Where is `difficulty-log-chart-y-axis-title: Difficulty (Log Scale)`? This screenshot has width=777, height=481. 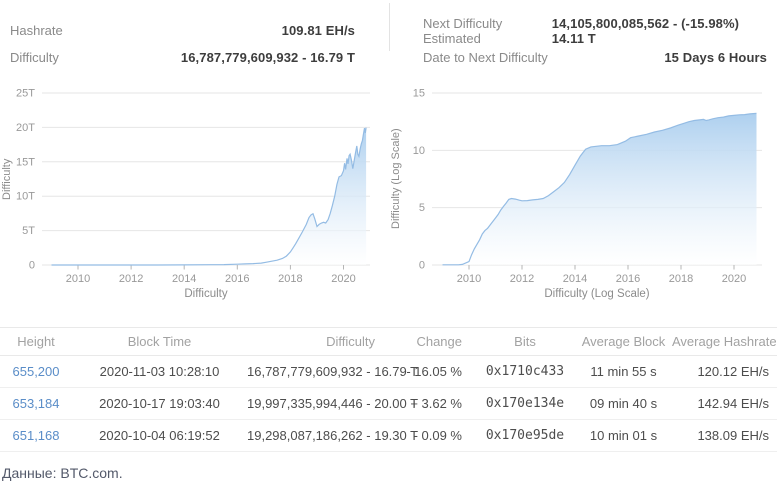 difficulty-log-chart-y-axis-title: Difficulty (Log Scale) is located at coordinates (396, 179).